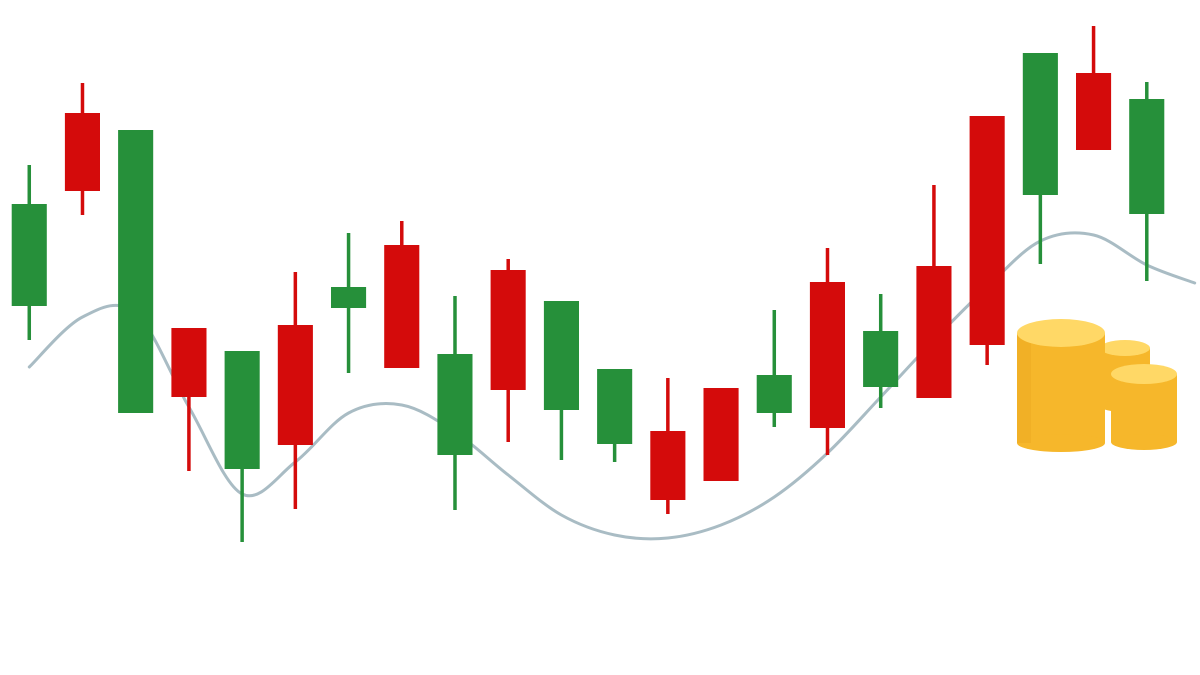 The width and height of the screenshot is (1200, 675). I want to click on coin-large-icon, so click(1061, 385).